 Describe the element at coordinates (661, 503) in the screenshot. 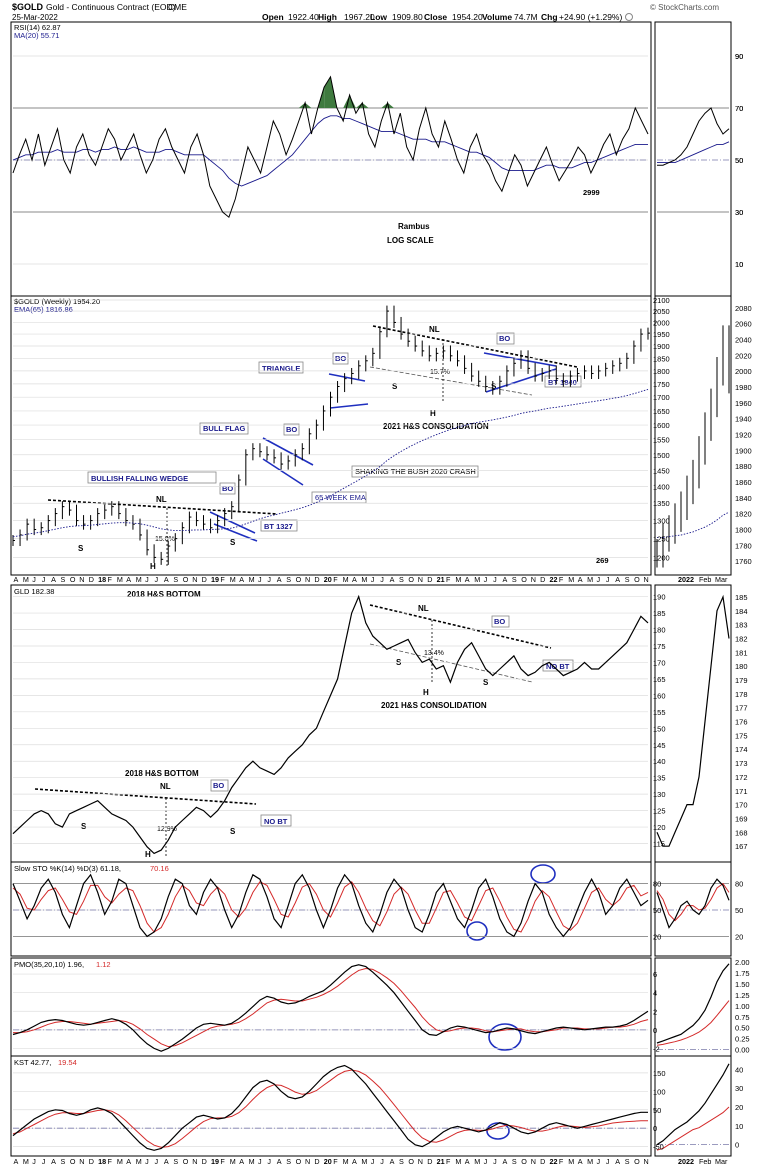

I see `gold-tick-label-1350: 1350` at that location.